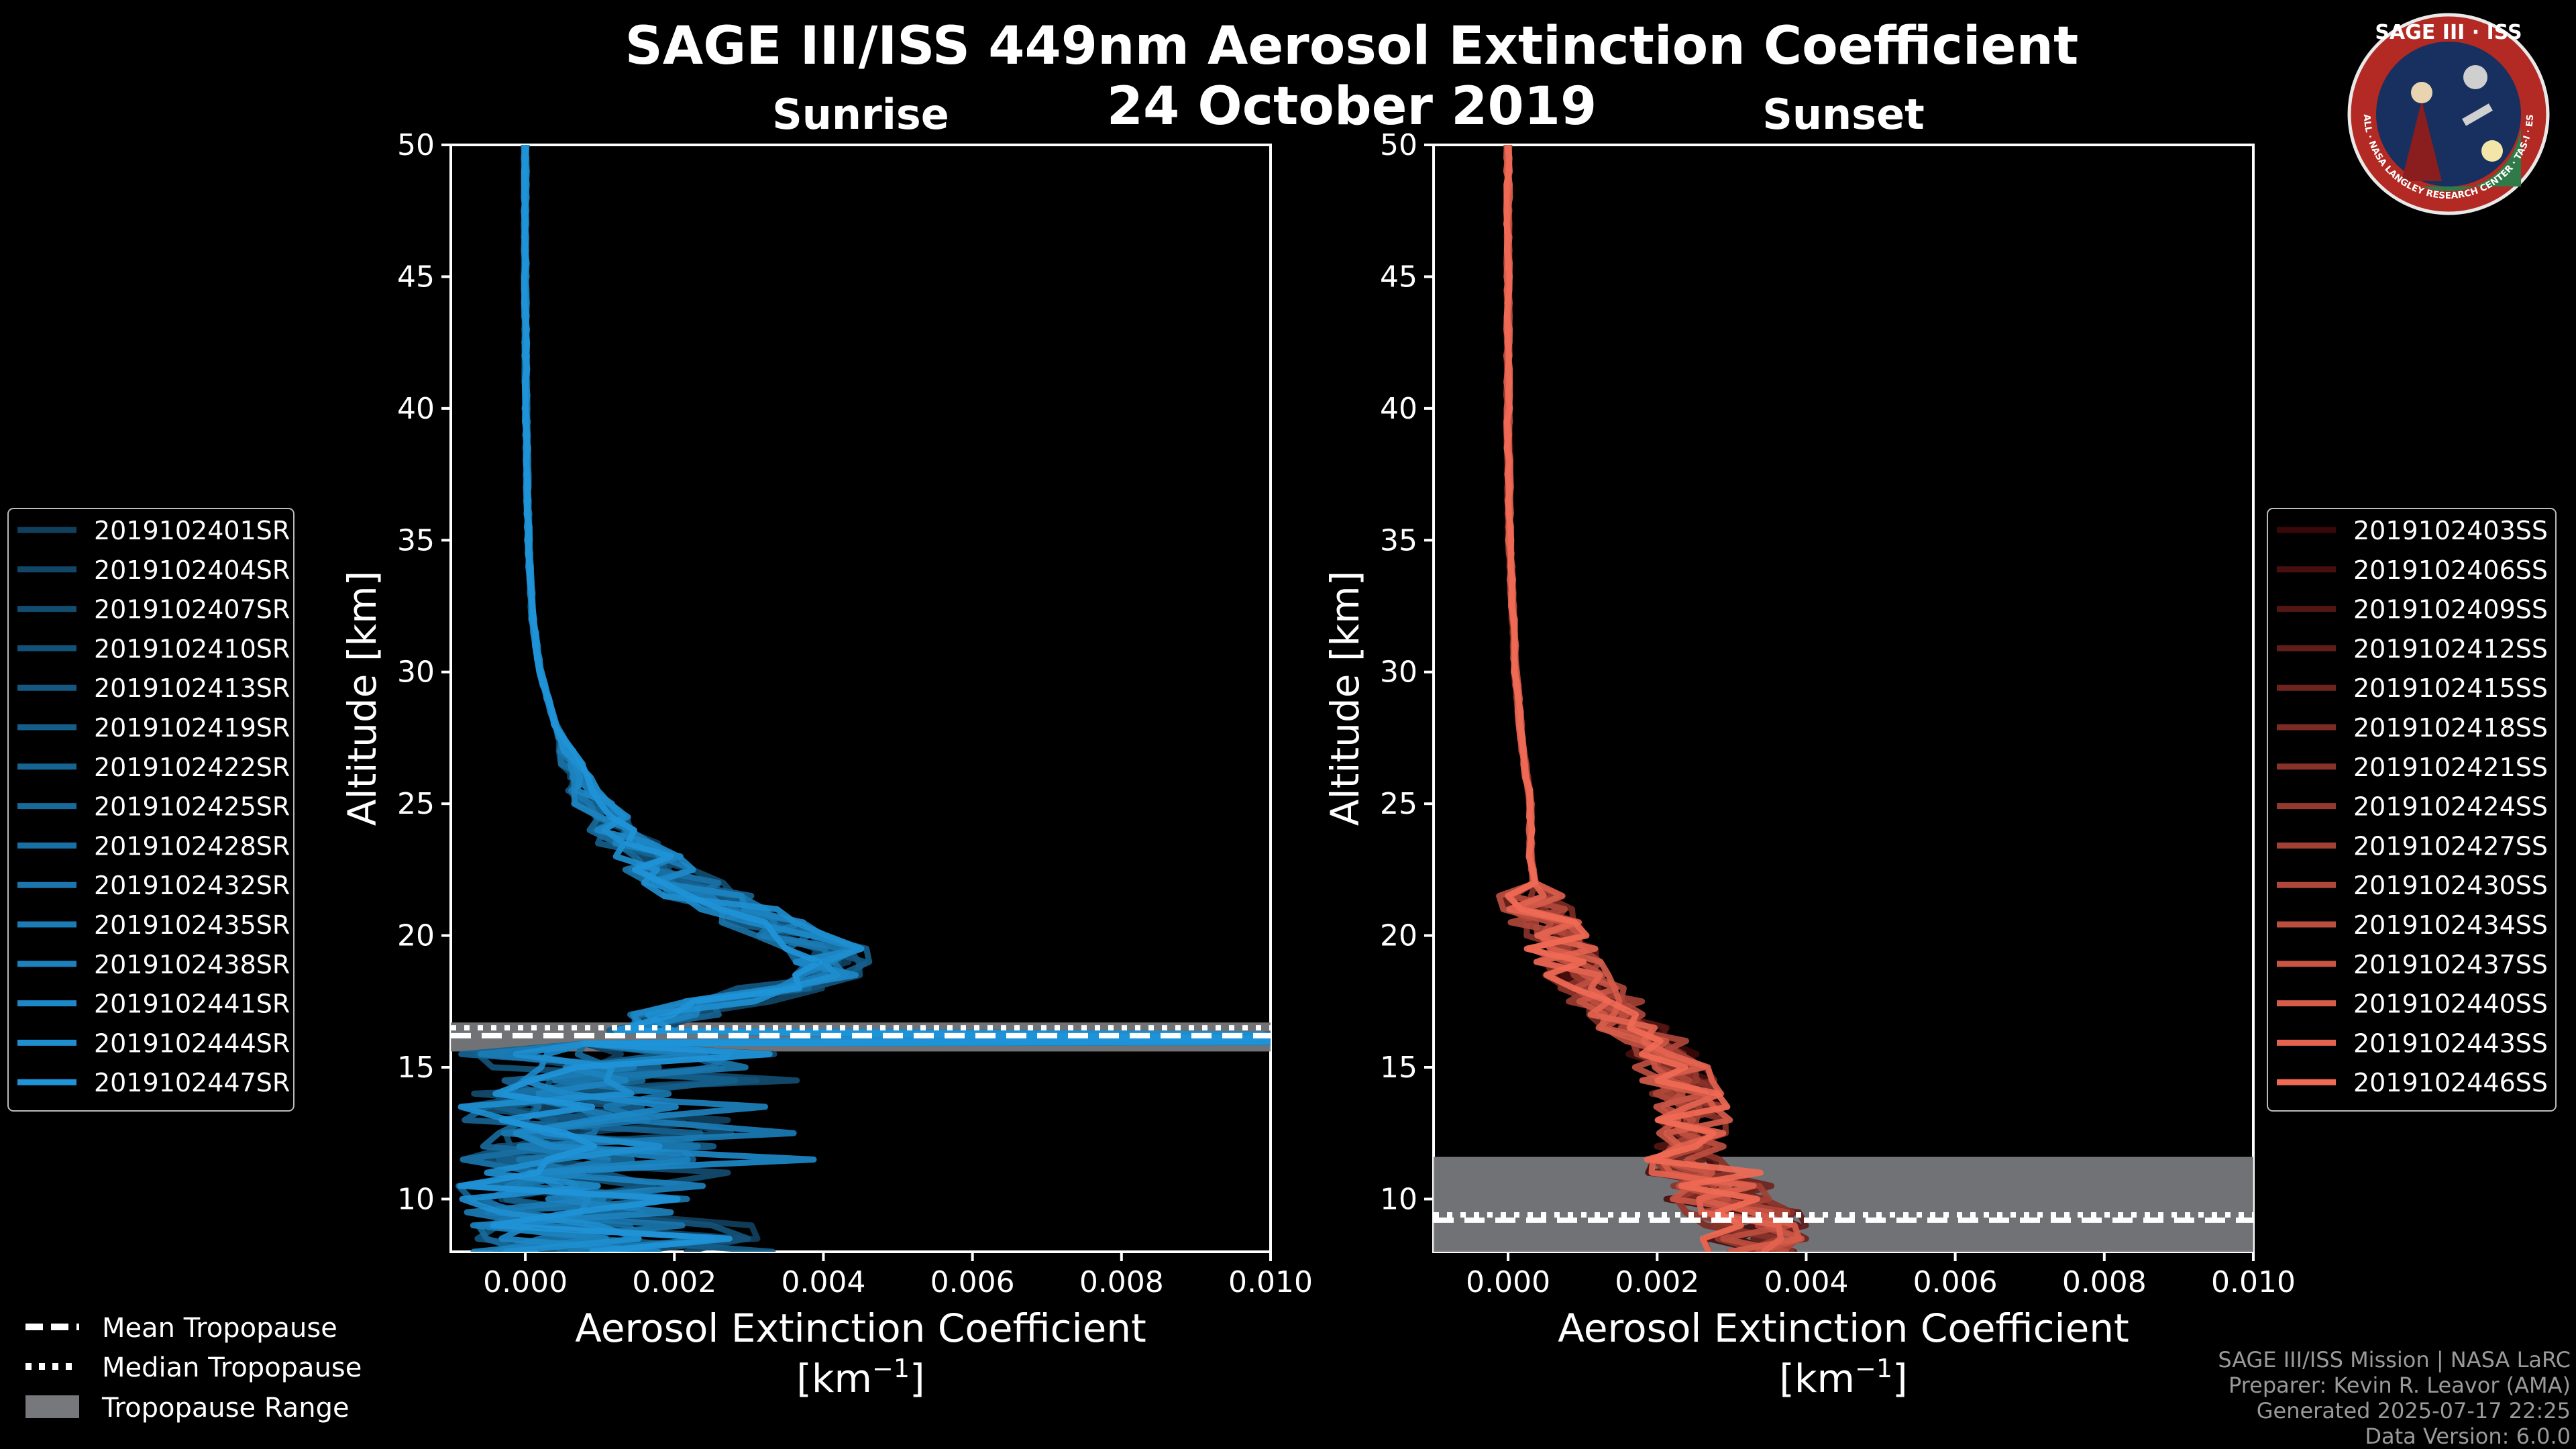 This screenshot has width=2576, height=1449. What do you see at coordinates (2450, 767) in the screenshot?
I see `legend-label-2019102421SS: 2019102421SS` at bounding box center [2450, 767].